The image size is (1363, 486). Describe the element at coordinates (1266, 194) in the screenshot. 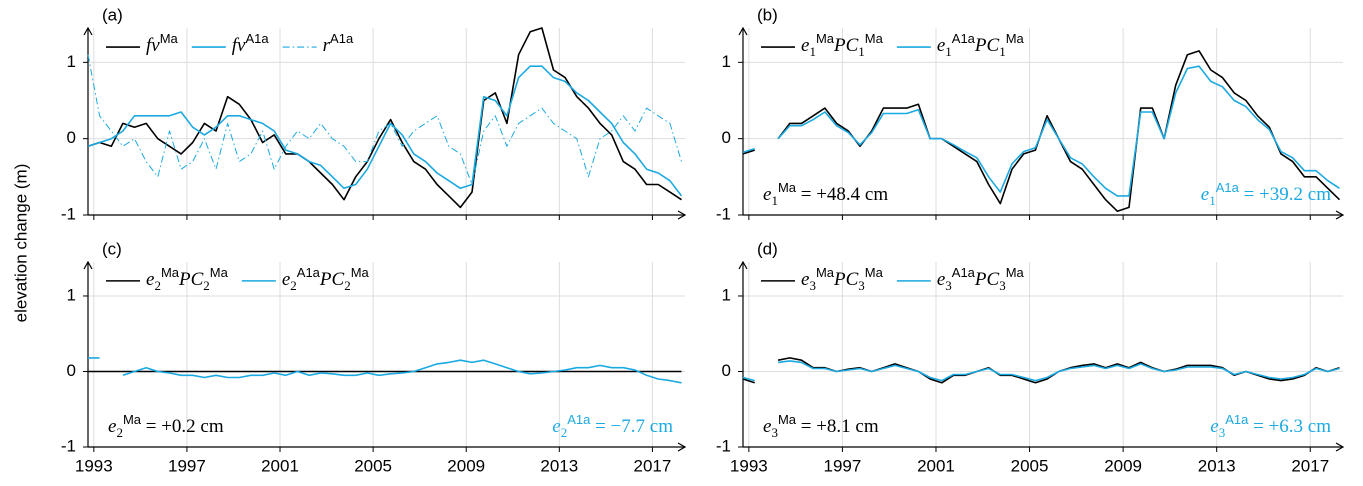

I see `annotation: e1A1a = +39.2 cm` at that location.